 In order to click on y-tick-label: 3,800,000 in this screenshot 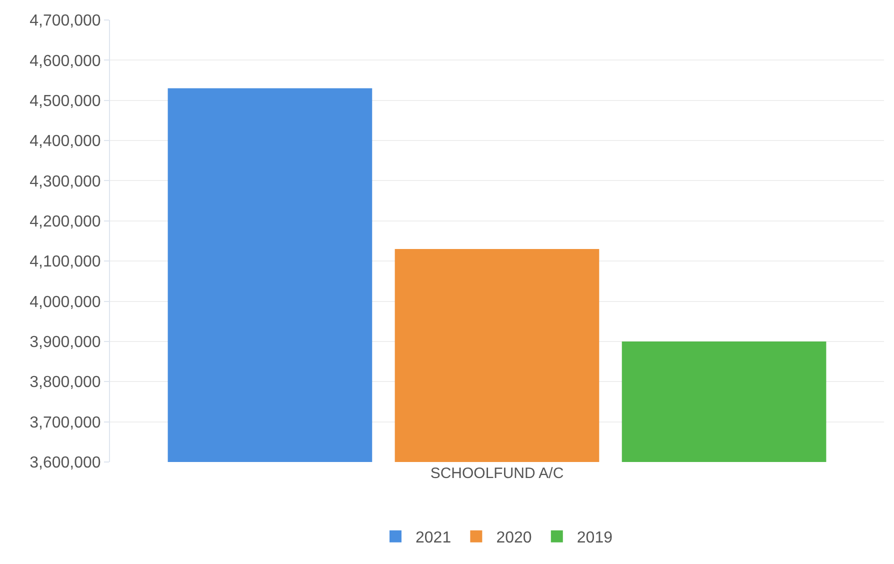, I will do `click(65, 383)`.